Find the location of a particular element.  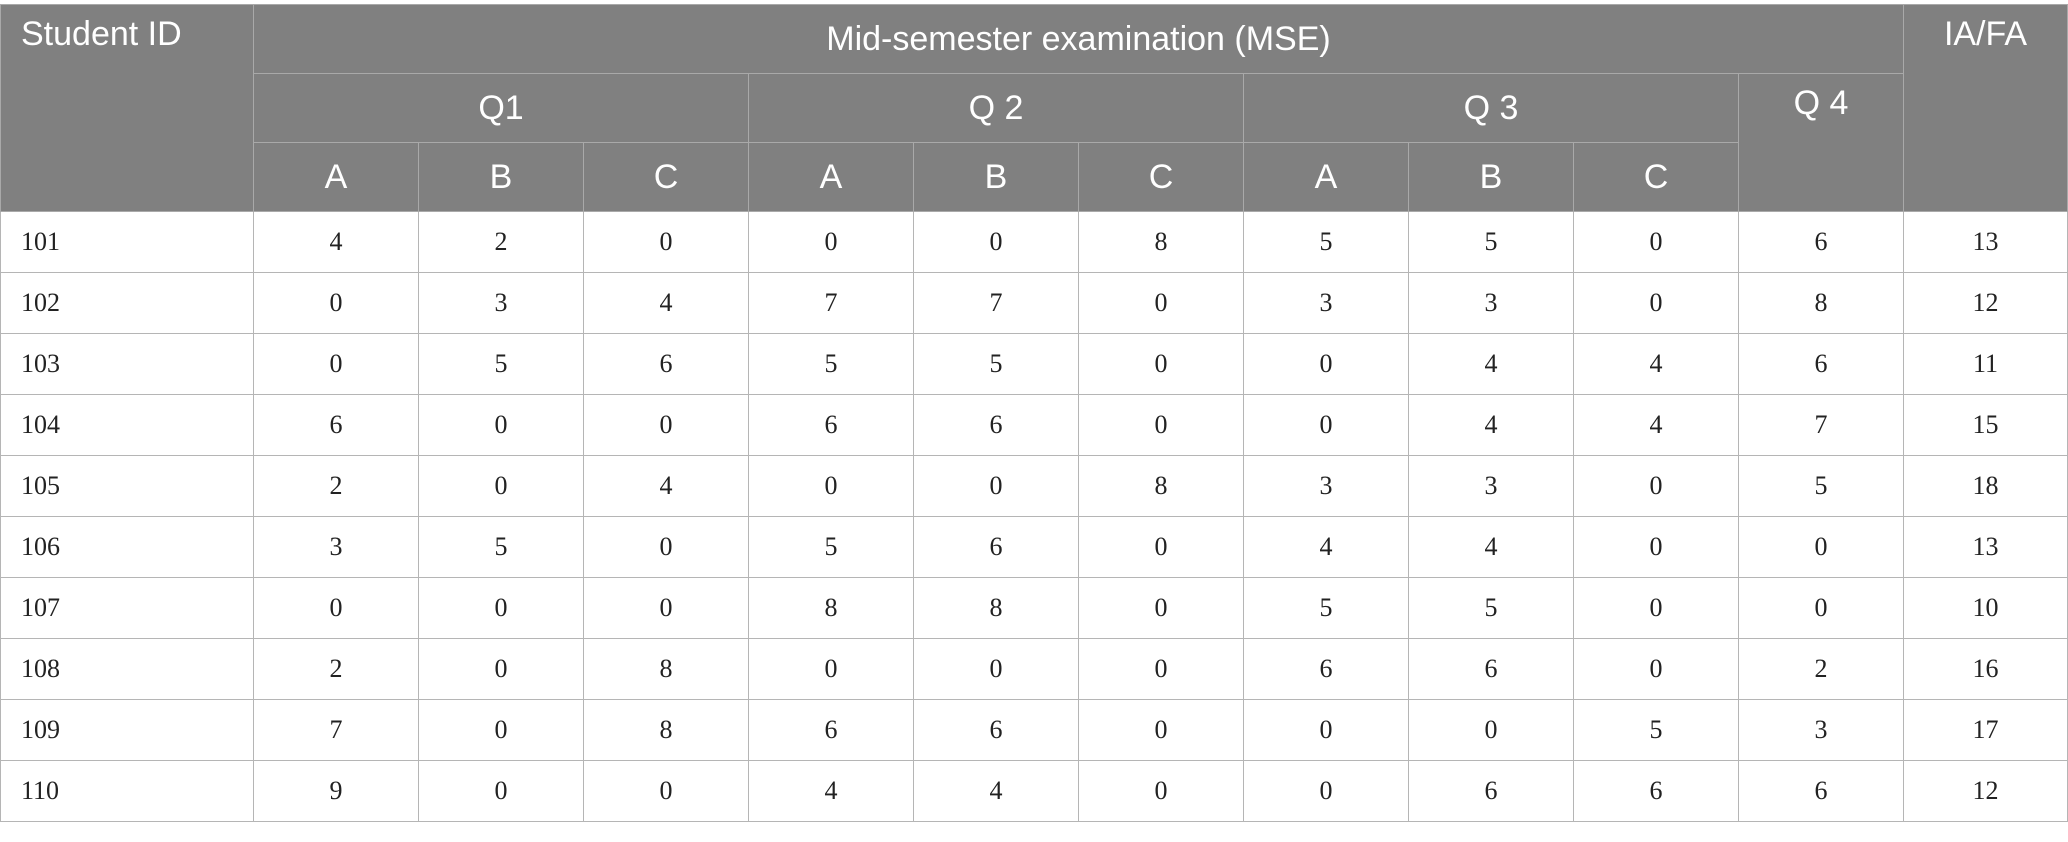

score-cell-ia-fa: 13 is located at coordinates (1985, 547).